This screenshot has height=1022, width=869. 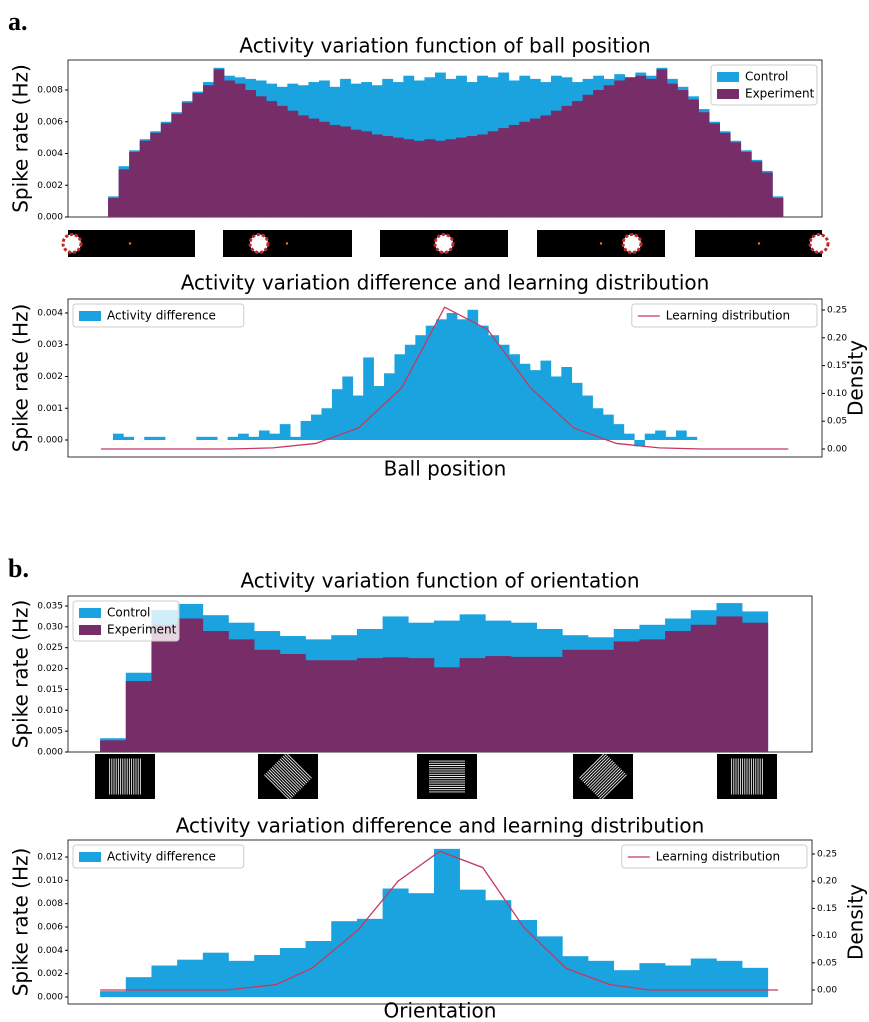 What do you see at coordinates (827, 936) in the screenshot?
I see `y2-tick-label: 0.10` at bounding box center [827, 936].